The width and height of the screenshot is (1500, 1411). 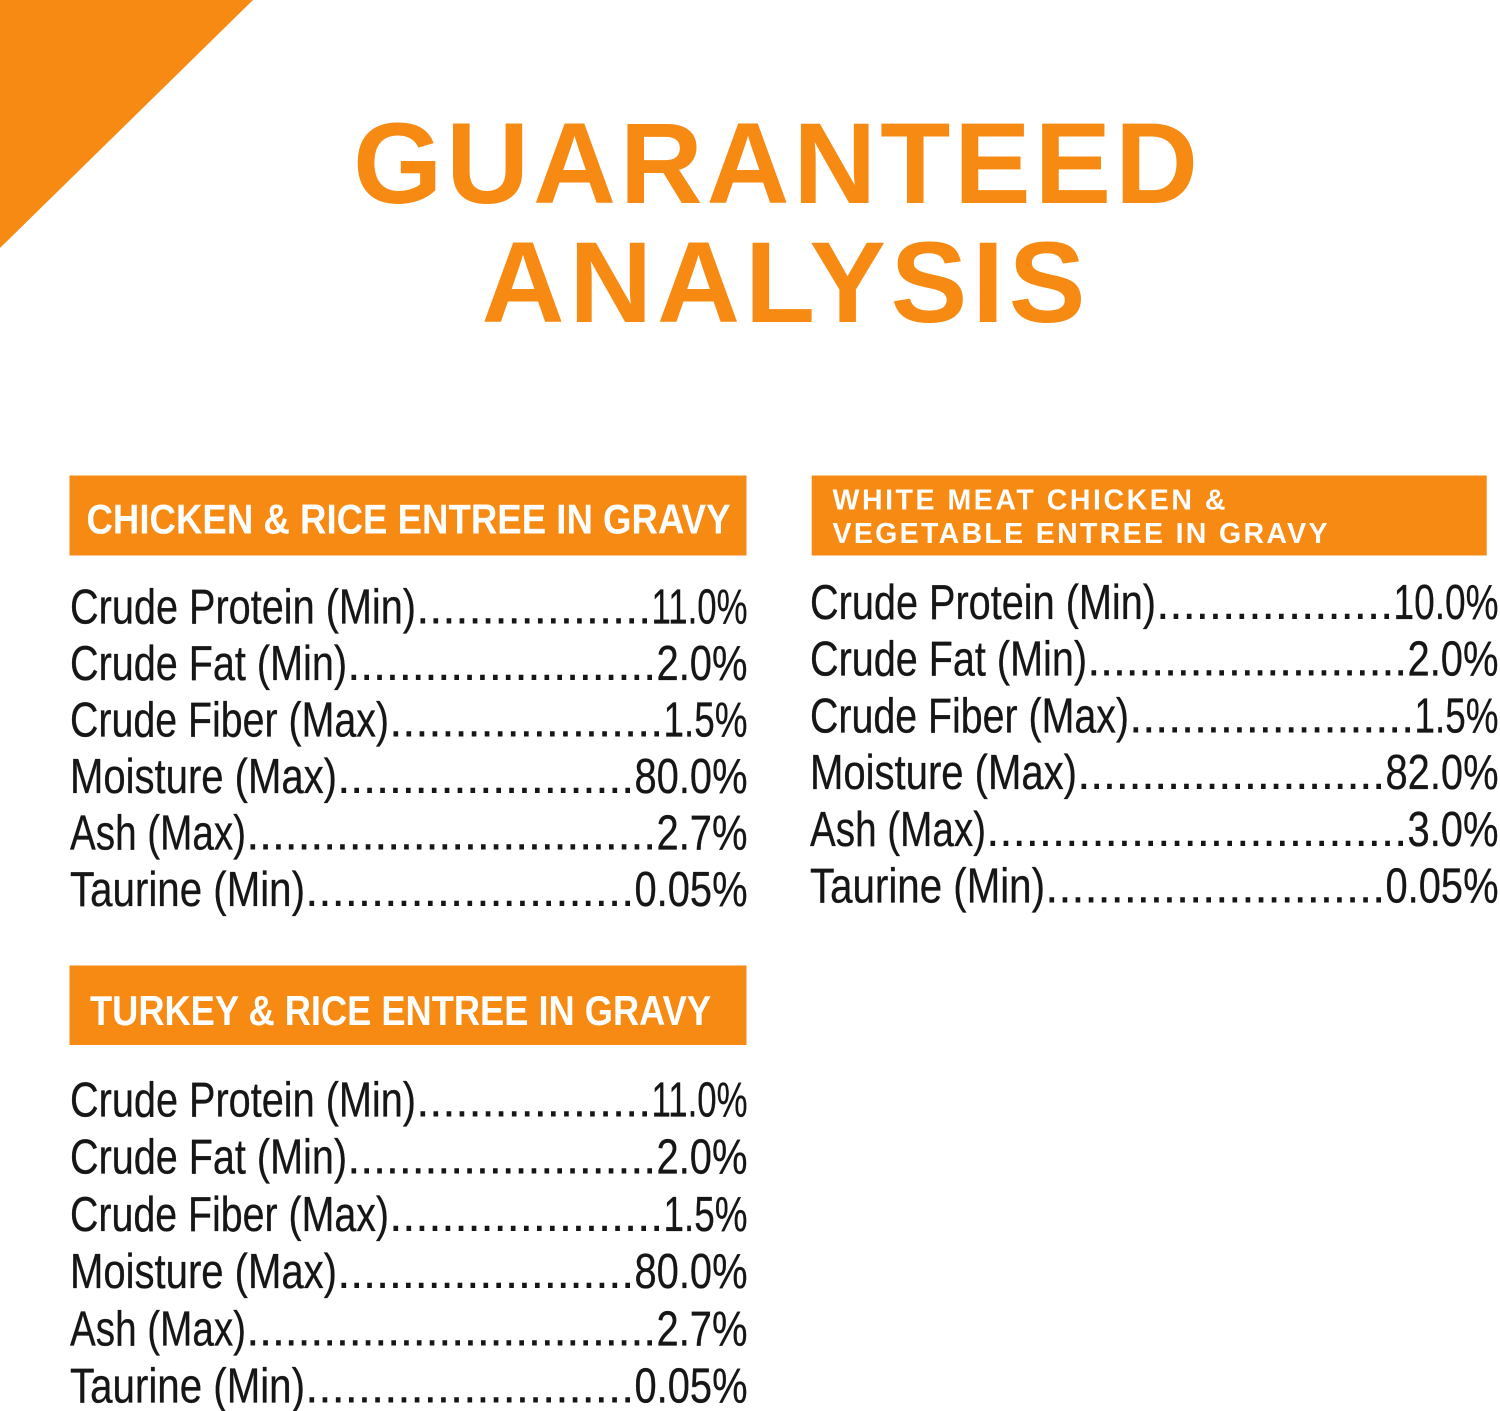 I want to click on svg-text: 82.0%, so click(x=1442, y=773).